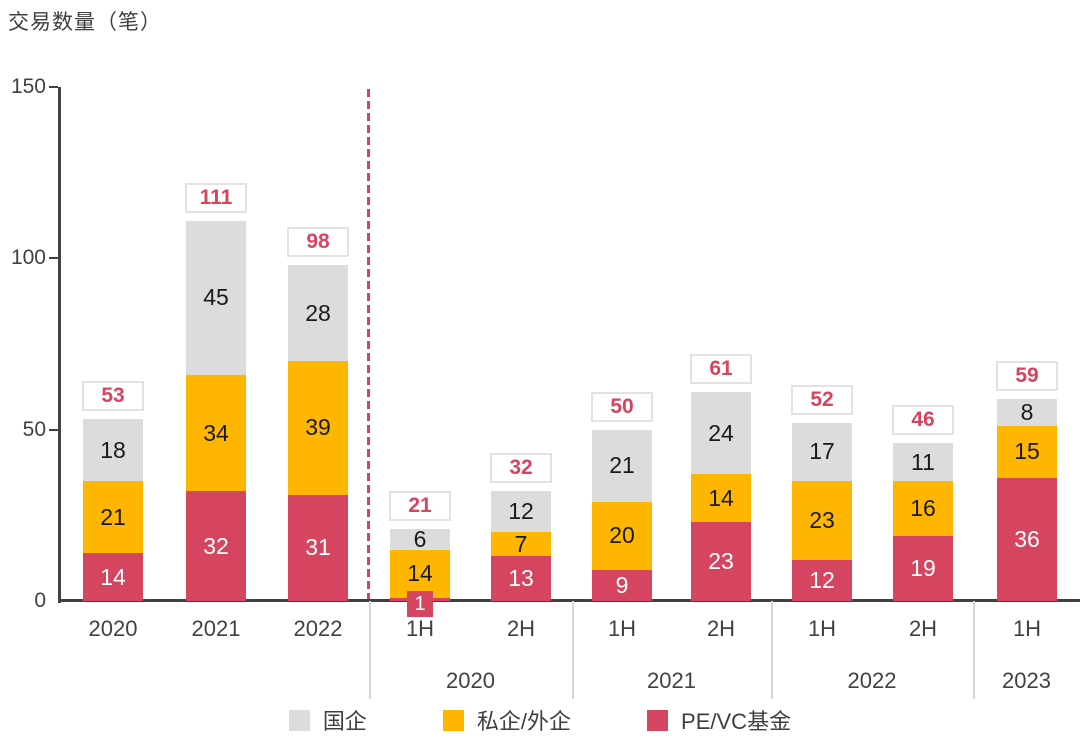 This screenshot has height=746, width=1080. I want to click on legend-label: 私企/外企, so click(524, 721).